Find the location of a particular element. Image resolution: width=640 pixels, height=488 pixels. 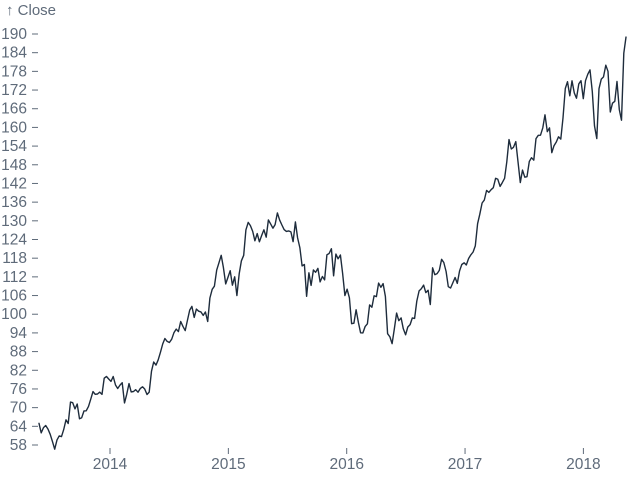

y-tick-label: 178 is located at coordinates (14, 71).